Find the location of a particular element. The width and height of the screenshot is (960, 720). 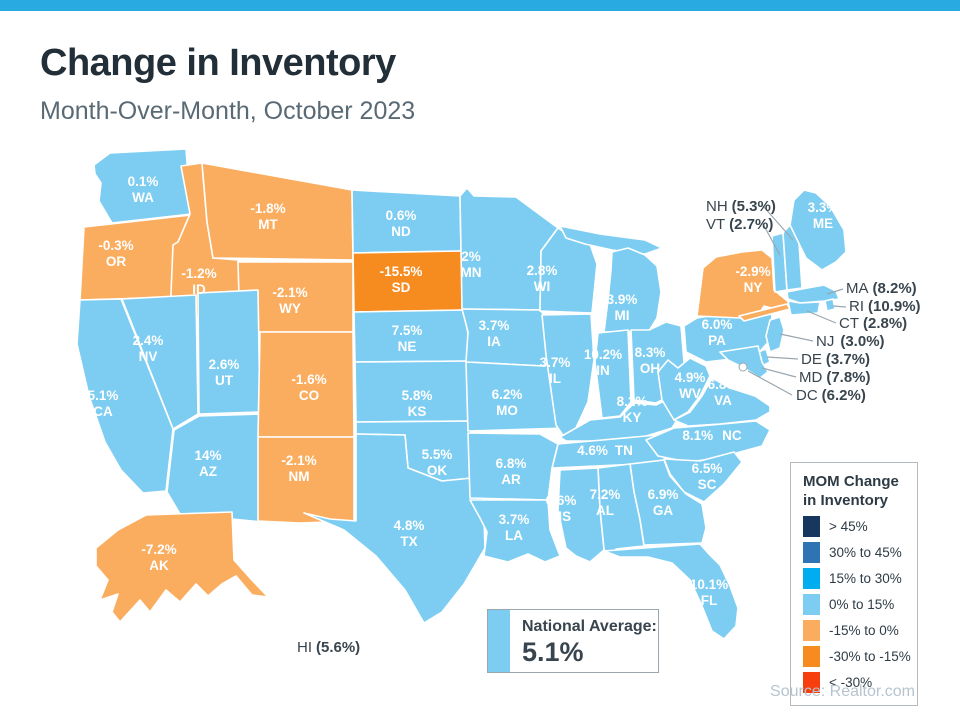

state-nj is located at coordinates (775, 334).